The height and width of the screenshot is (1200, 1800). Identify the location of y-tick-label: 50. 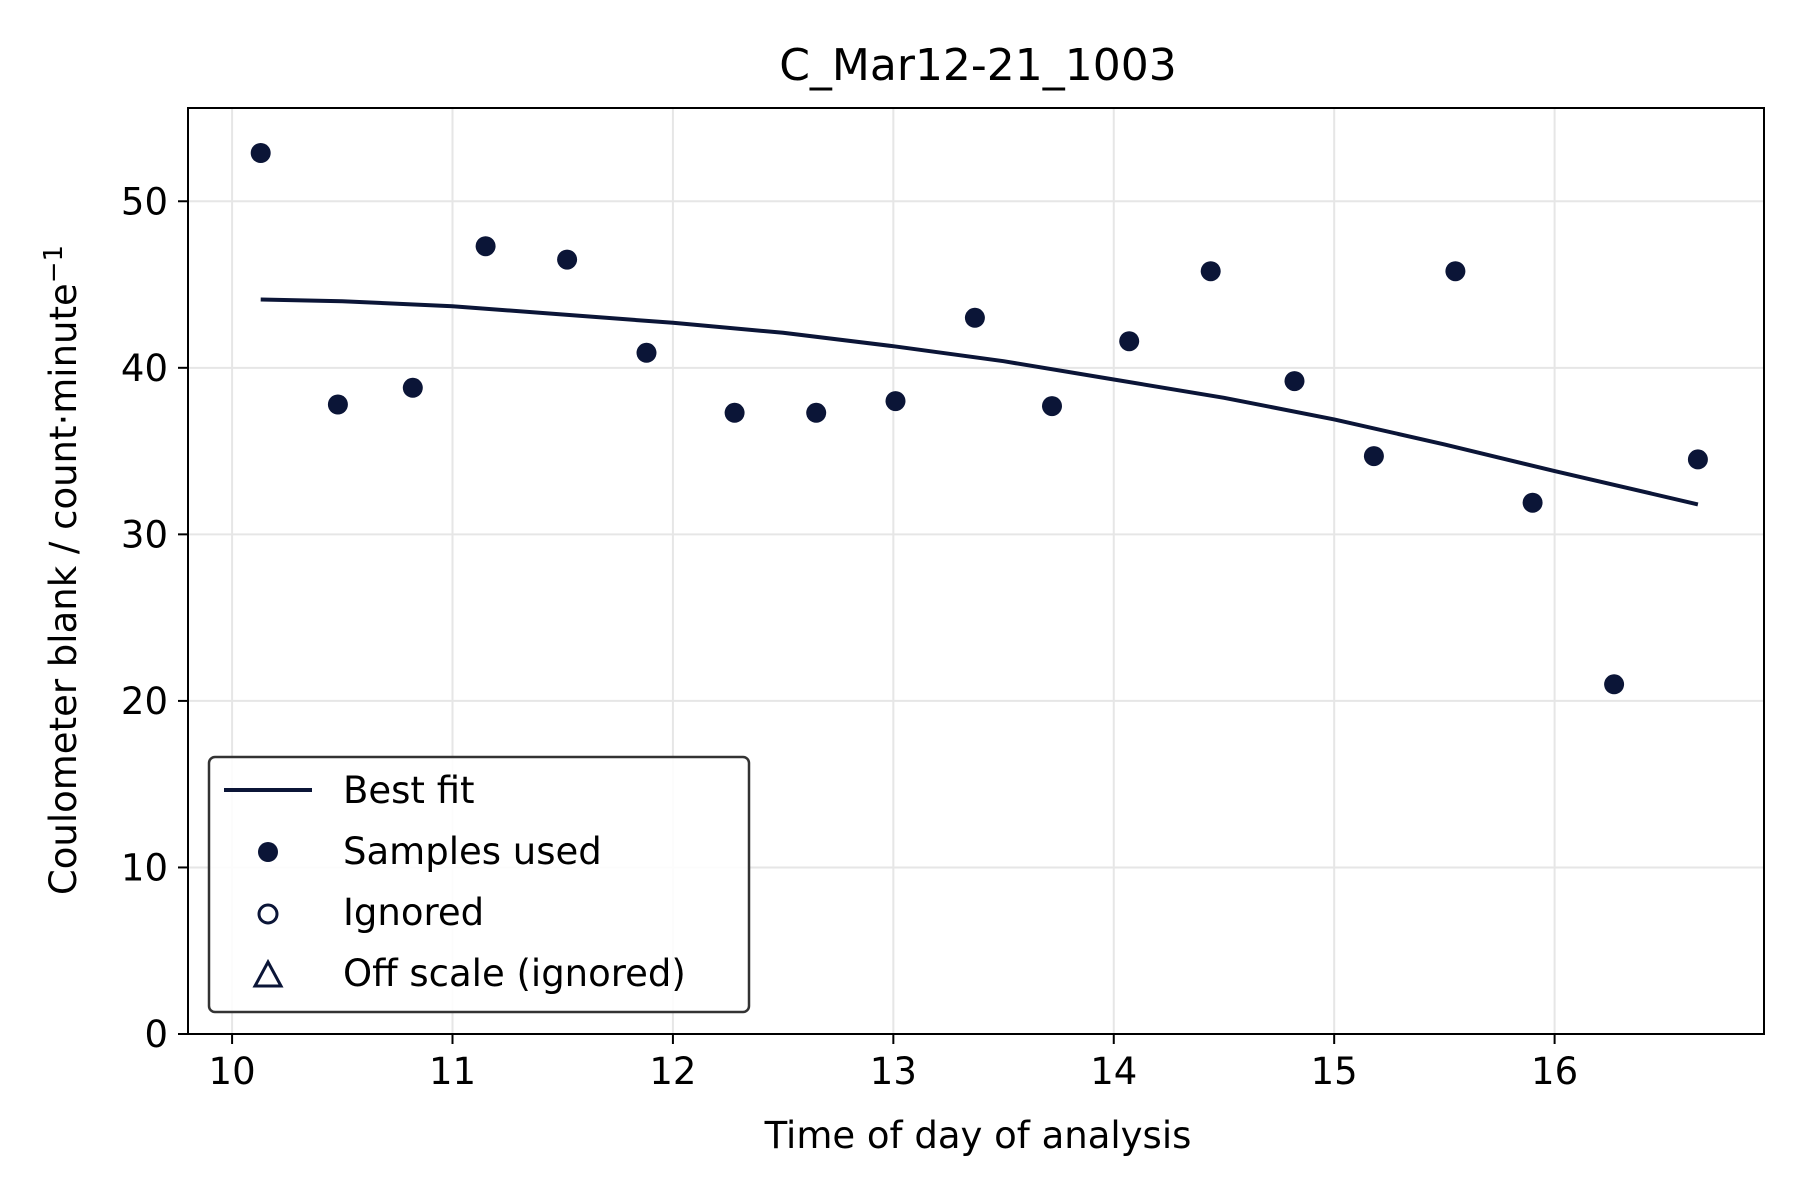
(144, 201).